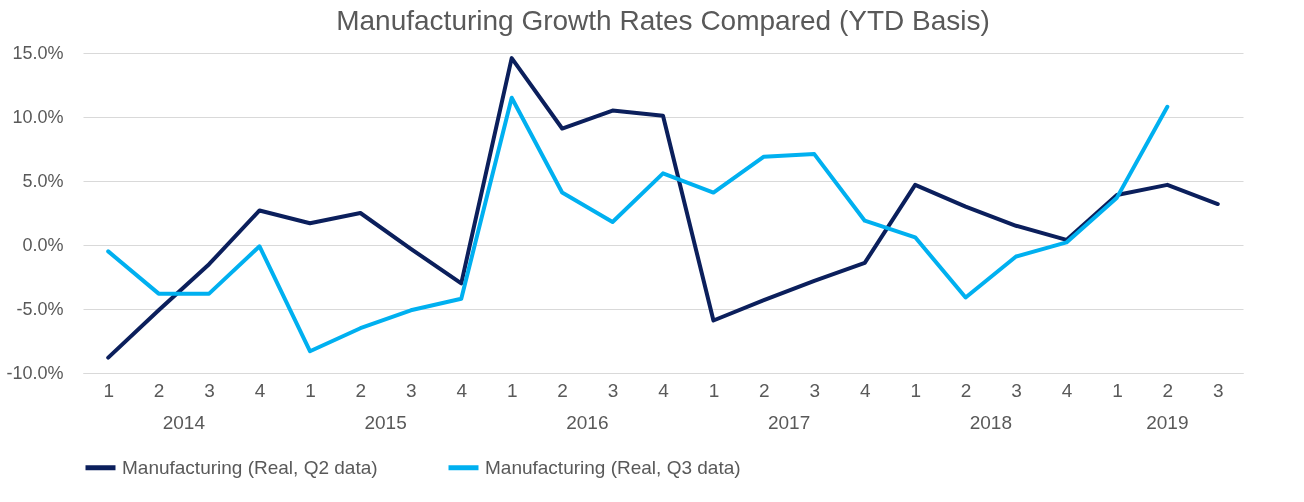 This screenshot has width=1304, height=502. What do you see at coordinates (43, 180) in the screenshot?
I see `y-tick-label: 5.0%` at bounding box center [43, 180].